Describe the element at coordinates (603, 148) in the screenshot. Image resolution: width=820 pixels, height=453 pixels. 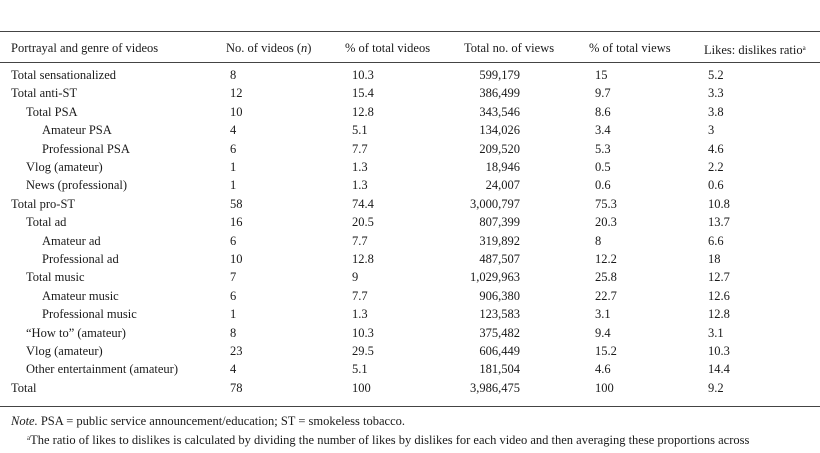
I see `cell-pct-total-views: 5.3` at that location.